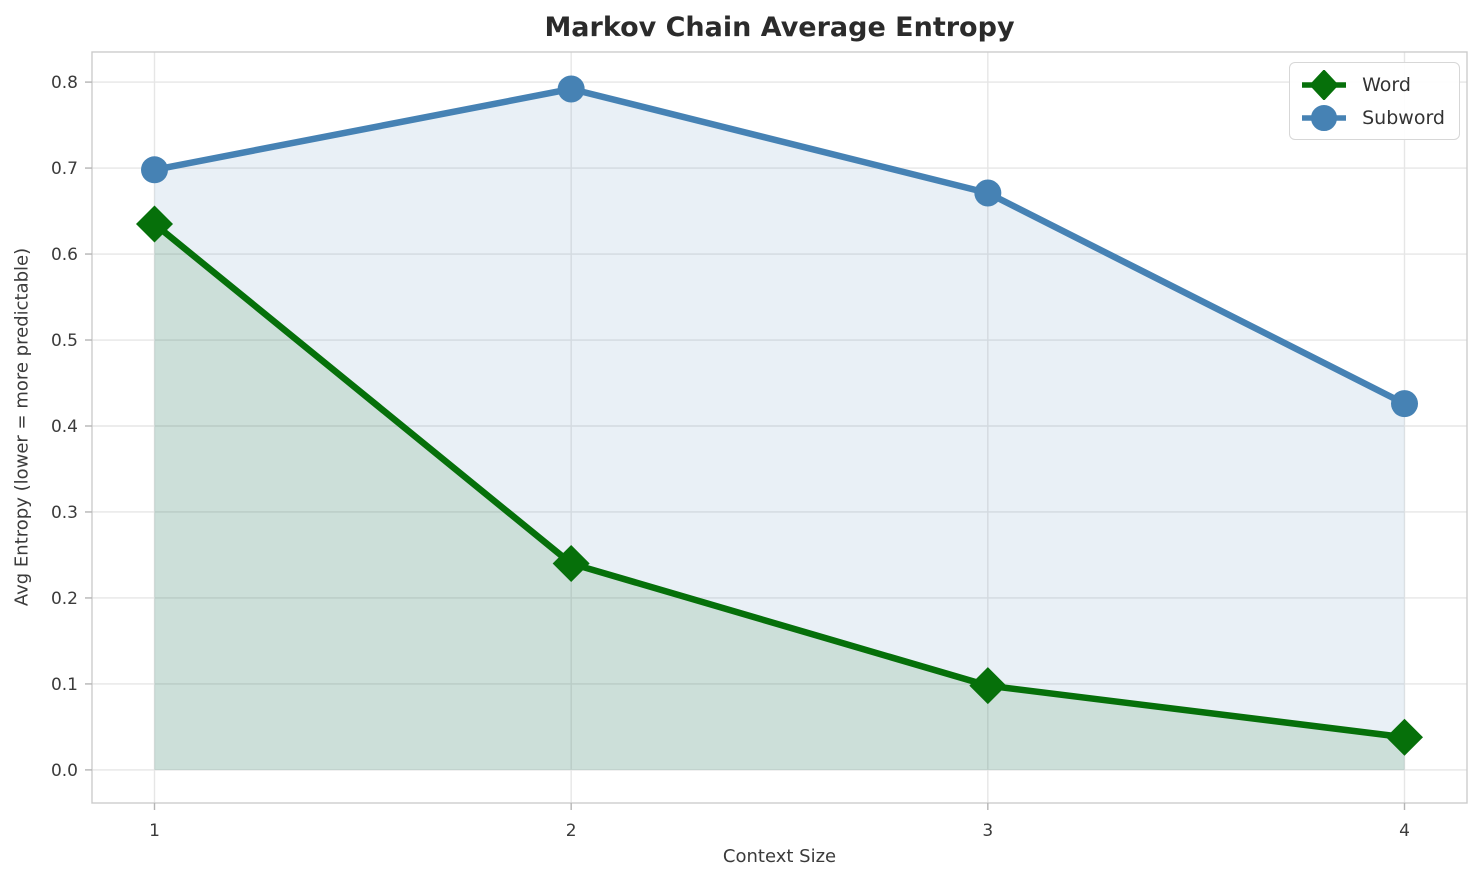 The image size is (1484, 885). I want to click on subword-circle-icon, so click(1324, 117).